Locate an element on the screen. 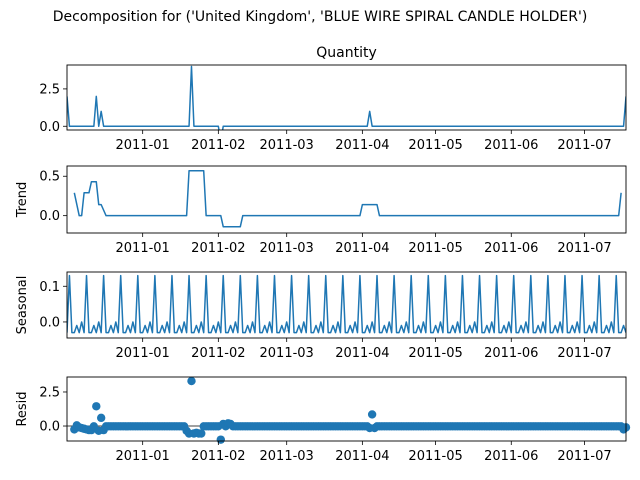  y-axis-label: Resid is located at coordinates (22, 408).